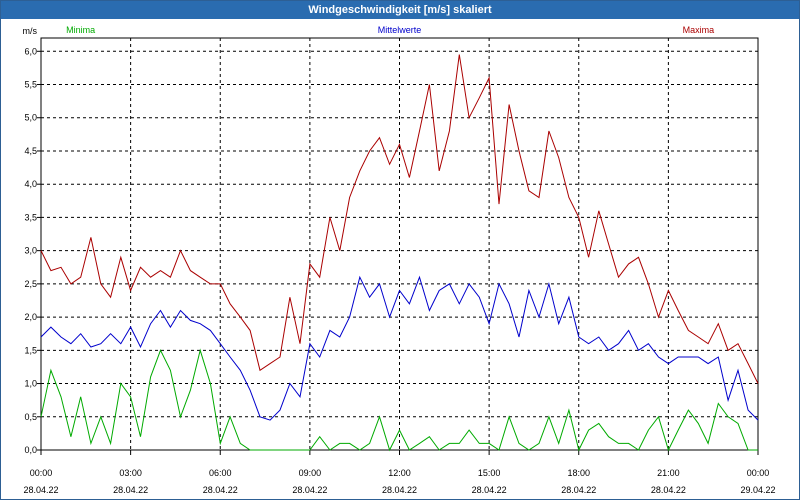 The image size is (800, 500). What do you see at coordinates (80, 30) in the screenshot?
I see `legend-minima: Minima` at bounding box center [80, 30].